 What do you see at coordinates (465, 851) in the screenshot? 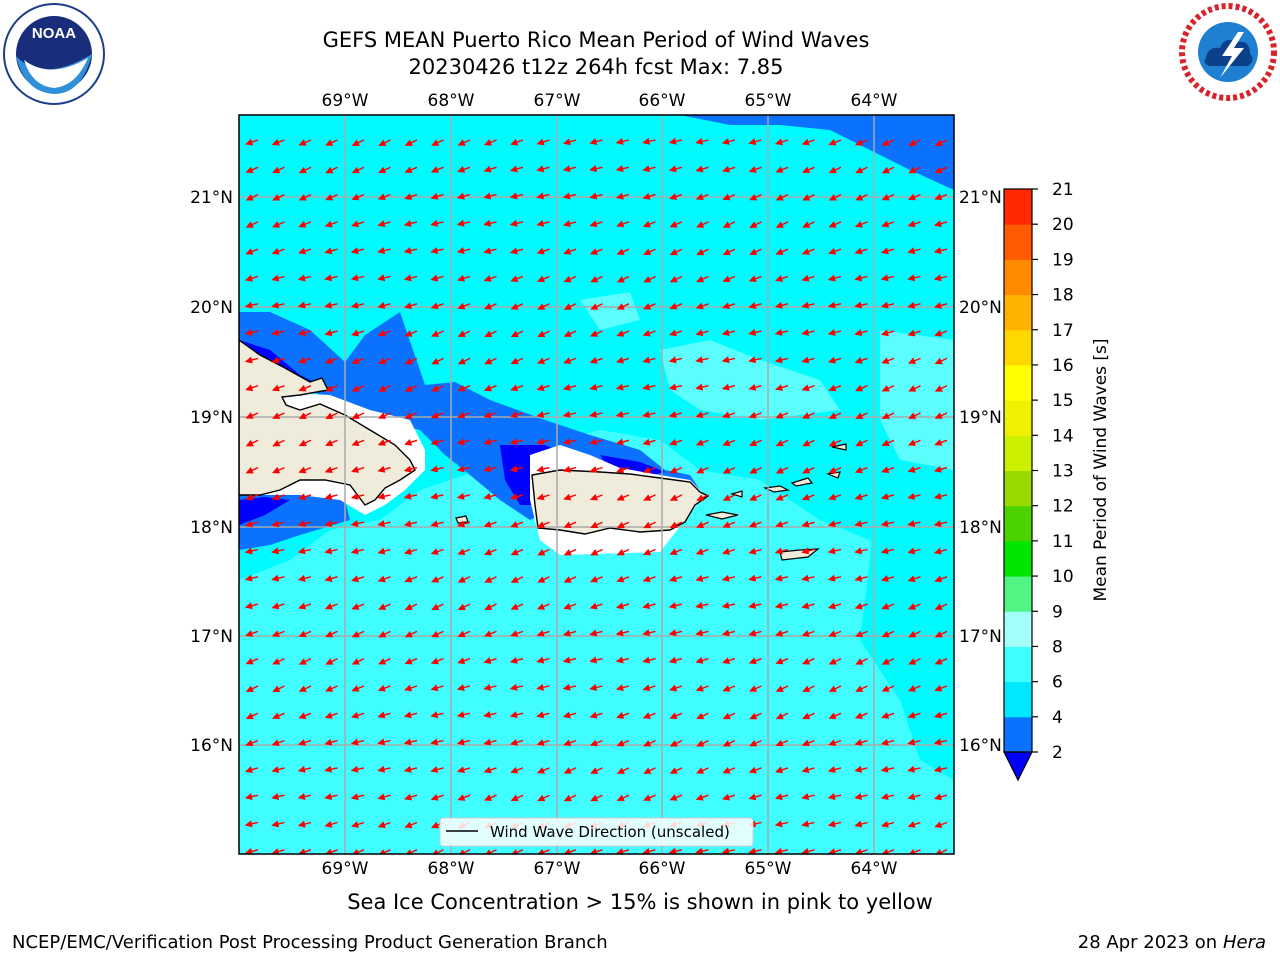
I see `wind-wave-arrow` at bounding box center [465, 851].